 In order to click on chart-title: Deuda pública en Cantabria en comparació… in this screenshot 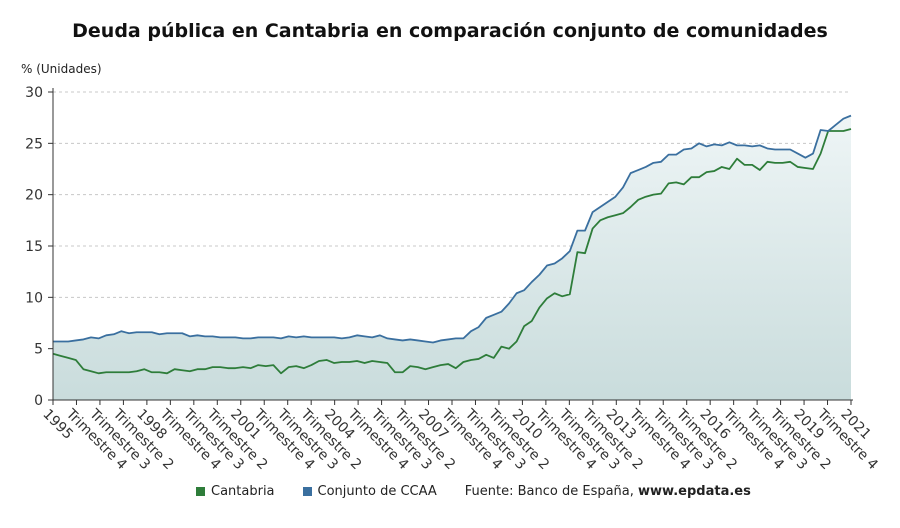, I will do `click(450, 31)`.